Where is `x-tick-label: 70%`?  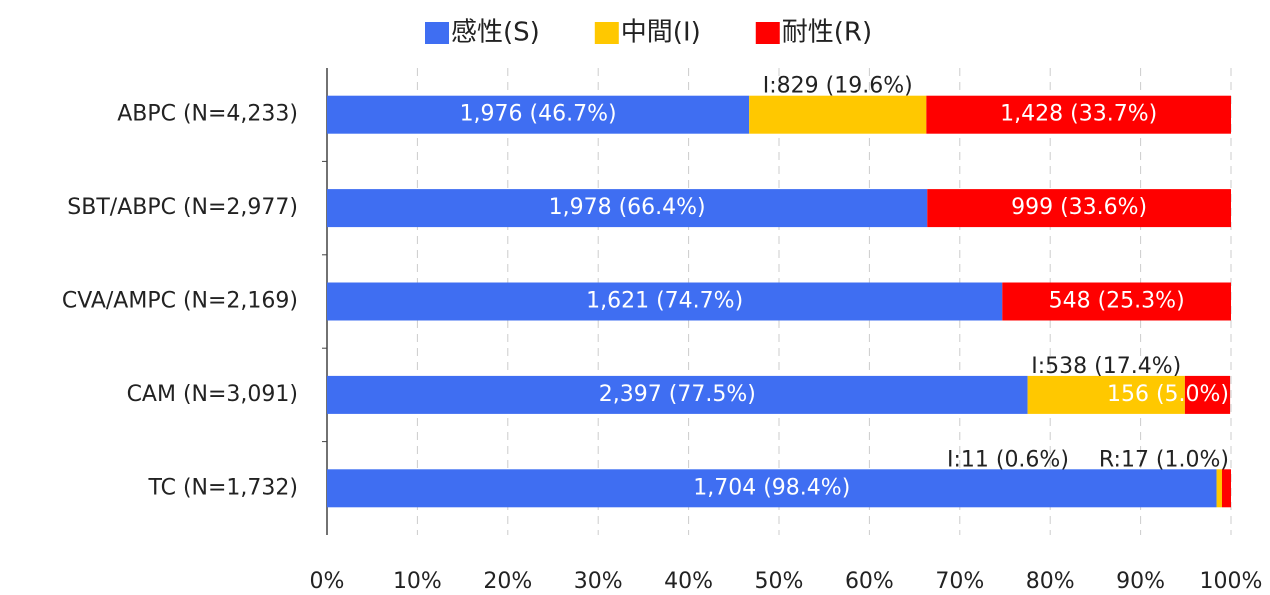
x-tick-label: 70% is located at coordinates (959, 581).